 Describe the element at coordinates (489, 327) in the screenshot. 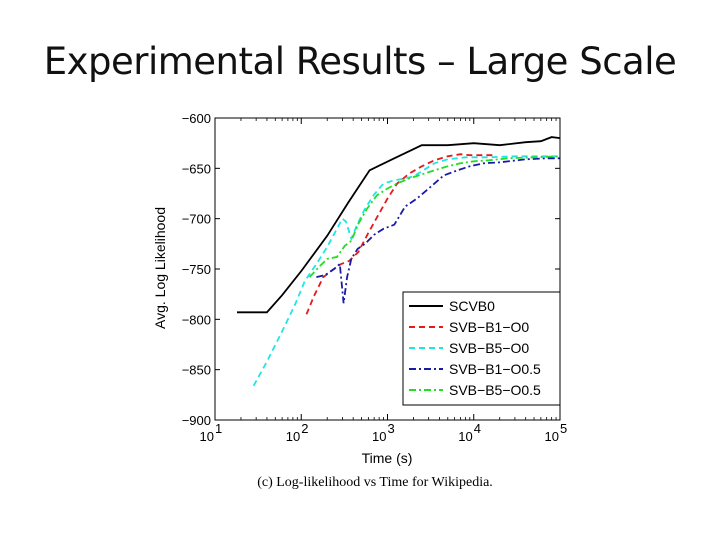

I see `legend-label: SVB−B1−O0` at that location.